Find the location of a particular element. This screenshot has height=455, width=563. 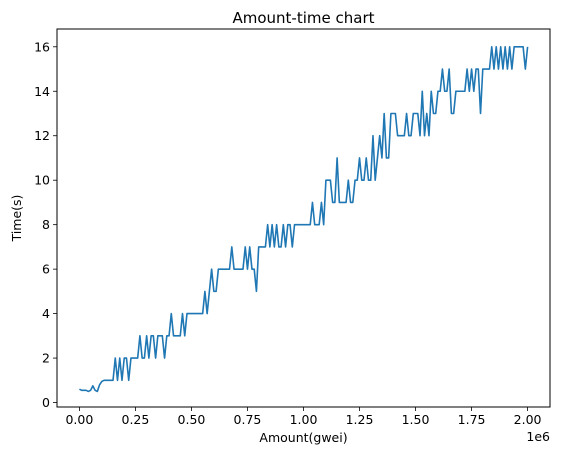

y-axis-ticks: 0 2 4 6 8 10 12 14 16 is located at coordinates (45, 224).